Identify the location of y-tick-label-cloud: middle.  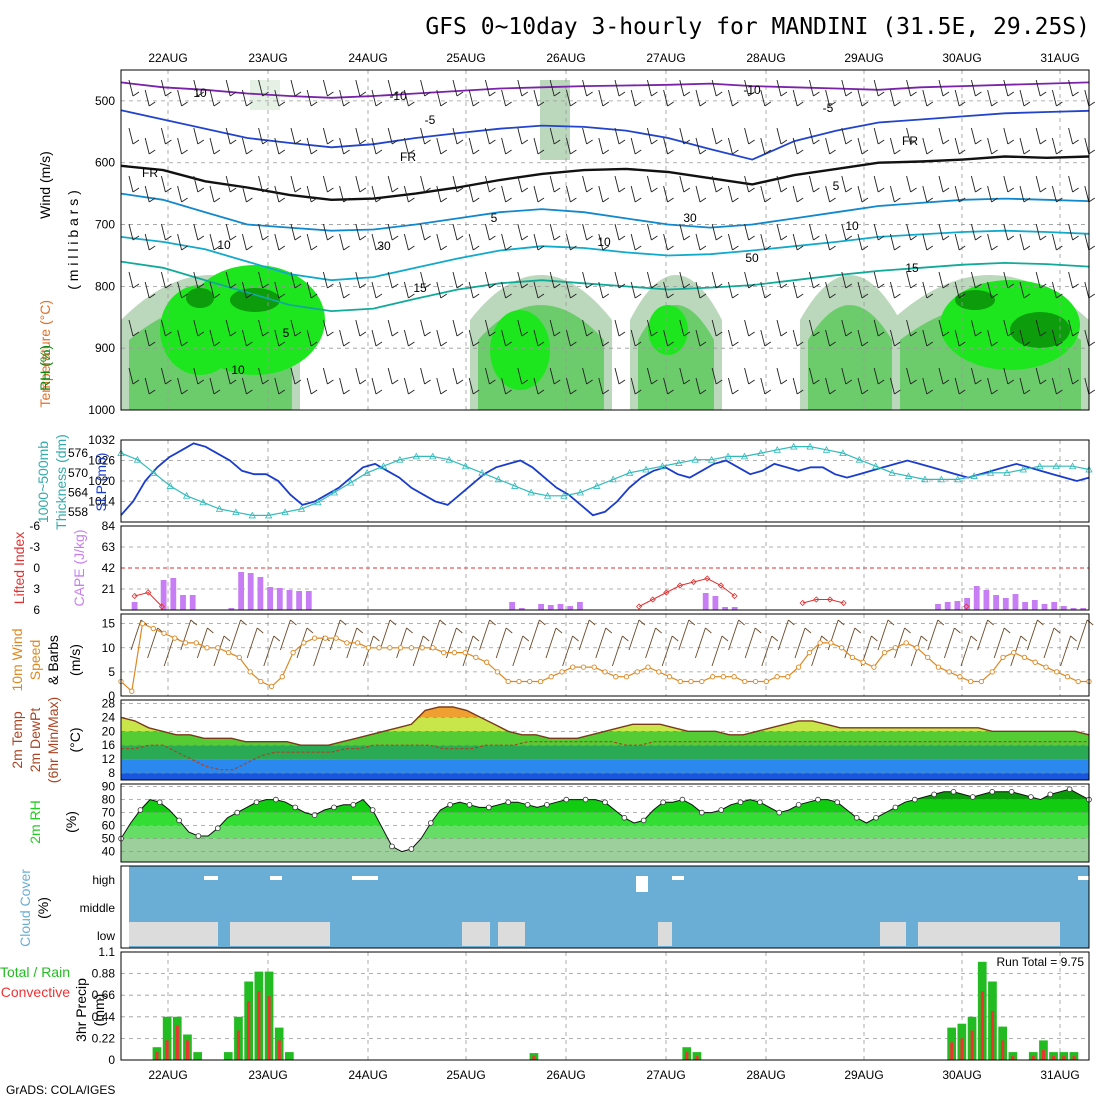
(98, 908).